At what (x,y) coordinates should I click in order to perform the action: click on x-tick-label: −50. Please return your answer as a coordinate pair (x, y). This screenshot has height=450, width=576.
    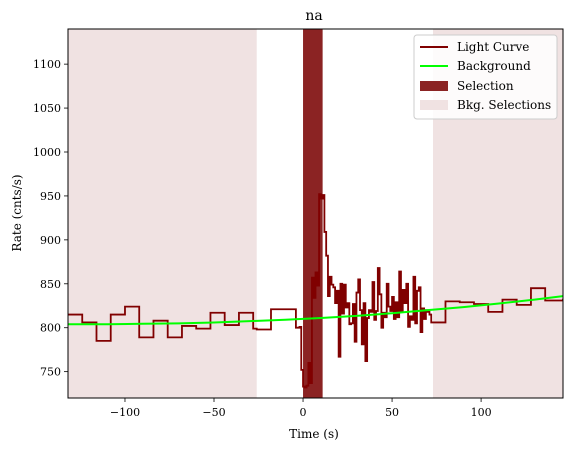
    Looking at the image, I should click on (213, 412).